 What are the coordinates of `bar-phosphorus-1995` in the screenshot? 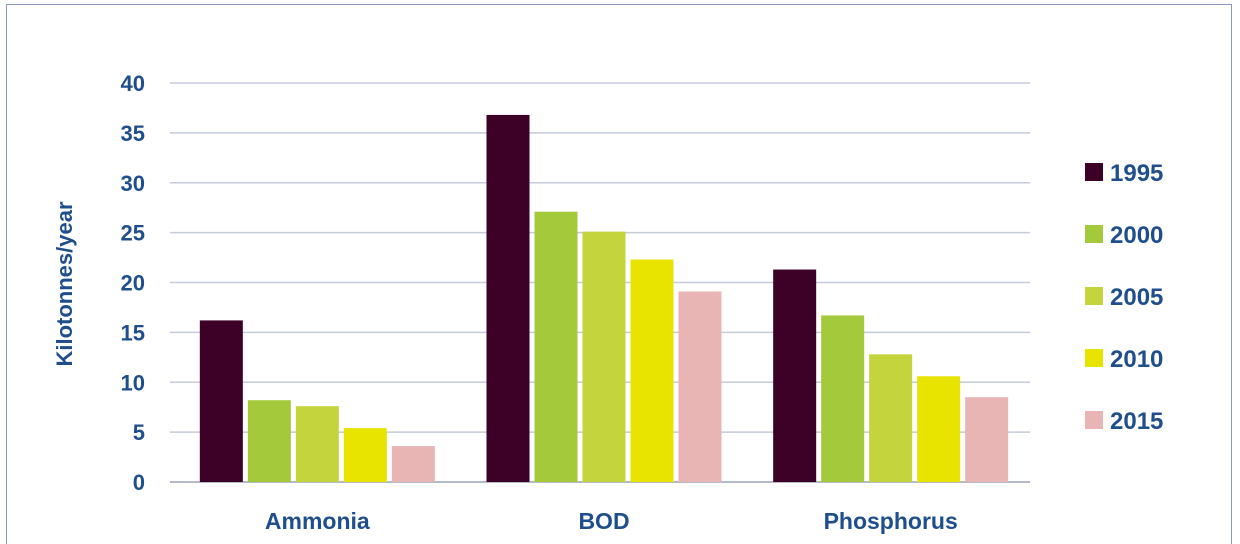 It's located at (795, 375).